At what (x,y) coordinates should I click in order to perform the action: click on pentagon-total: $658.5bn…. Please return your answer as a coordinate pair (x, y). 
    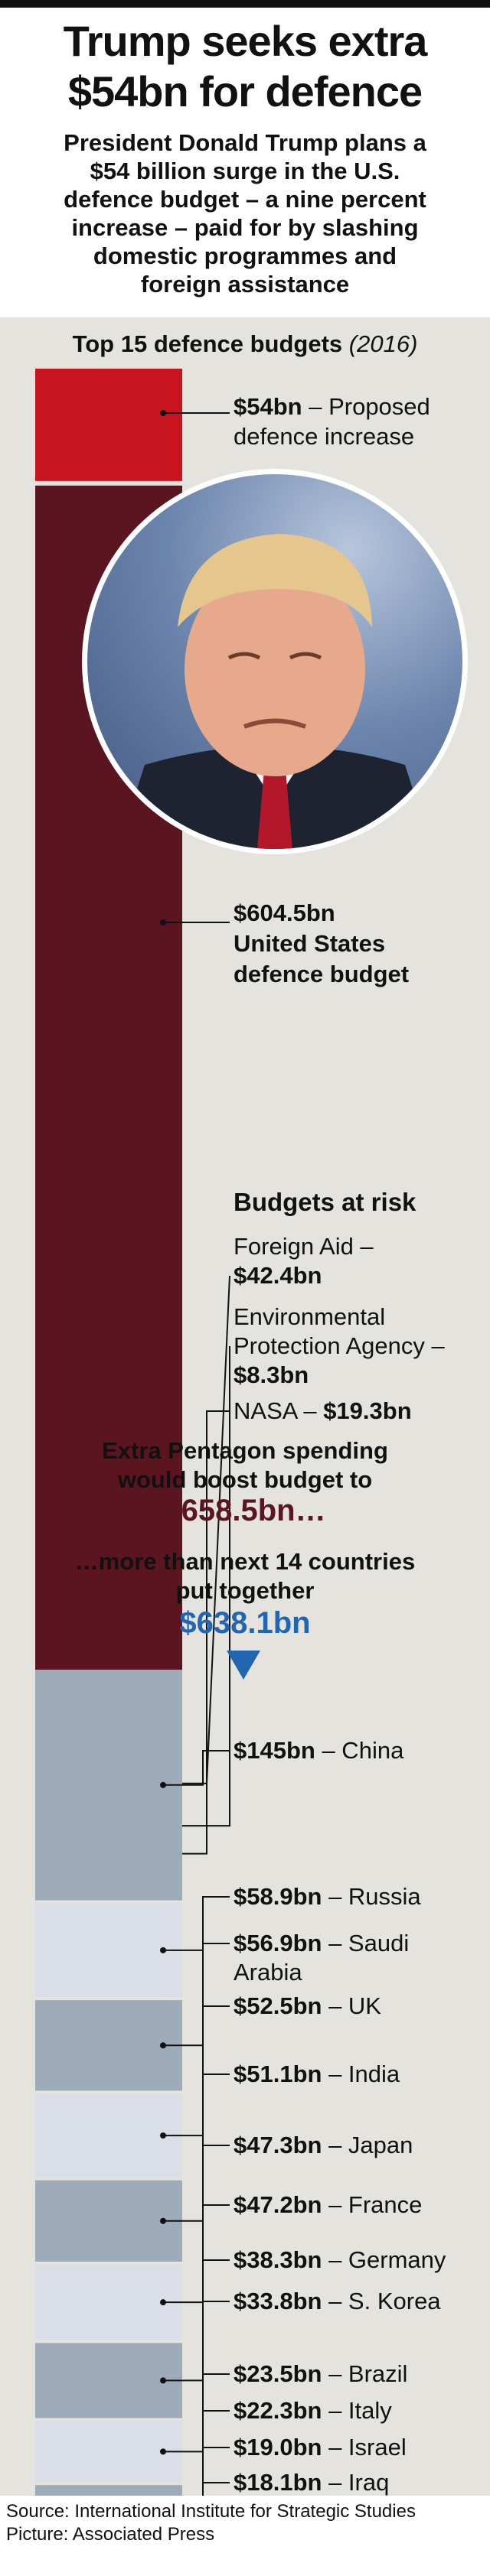
    Looking at the image, I should click on (245, 1510).